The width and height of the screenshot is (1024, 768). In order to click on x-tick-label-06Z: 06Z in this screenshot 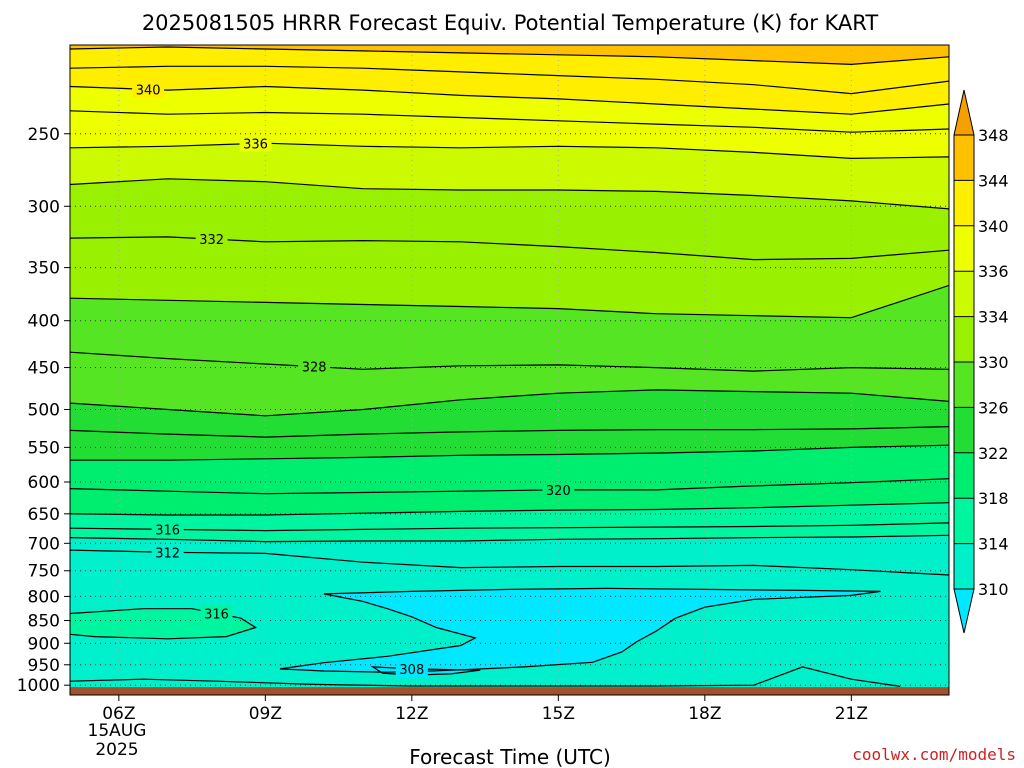, I will do `click(118, 714)`.